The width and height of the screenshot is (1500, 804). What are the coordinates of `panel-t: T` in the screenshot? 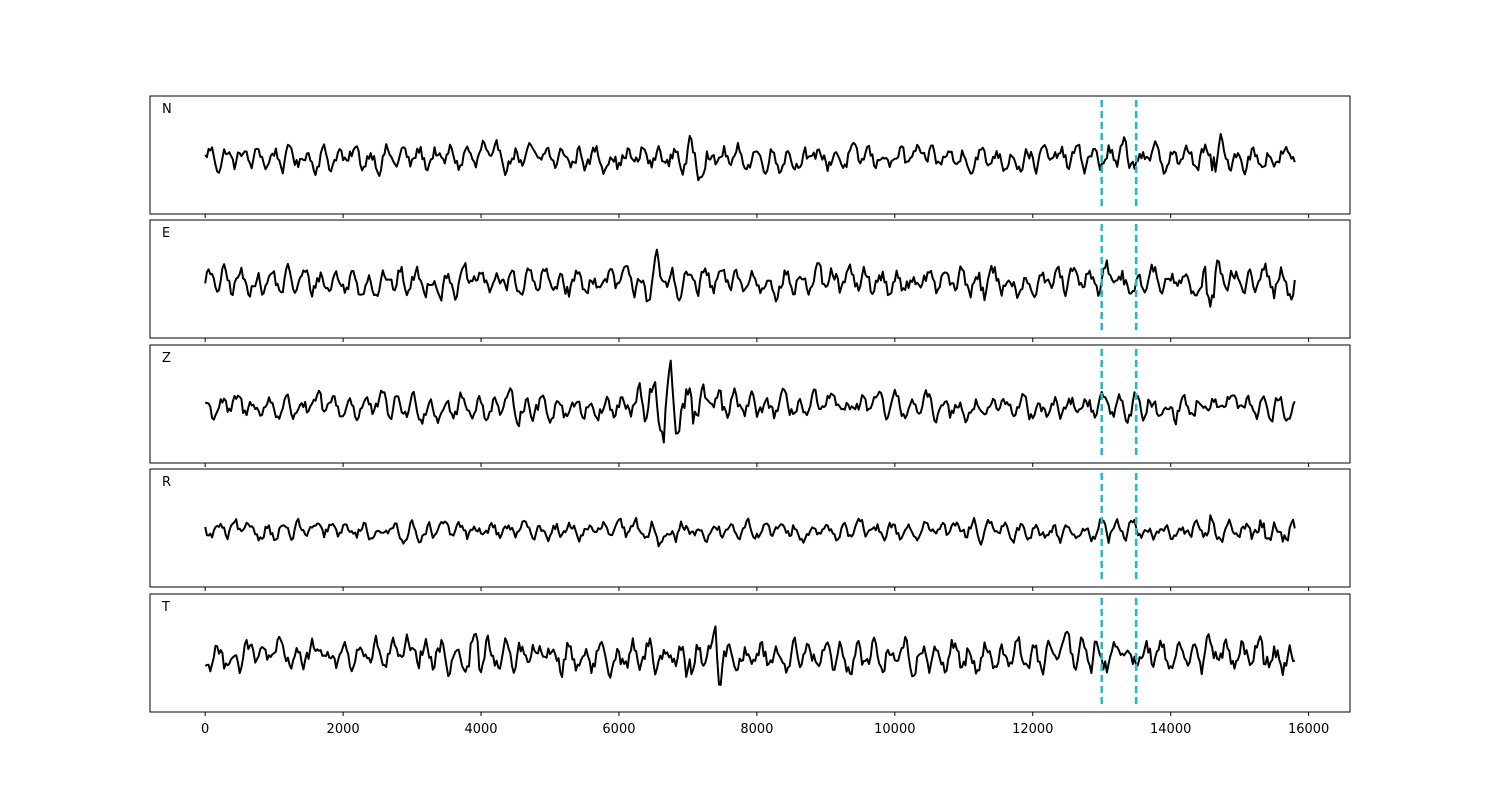 It's located at (750, 654).